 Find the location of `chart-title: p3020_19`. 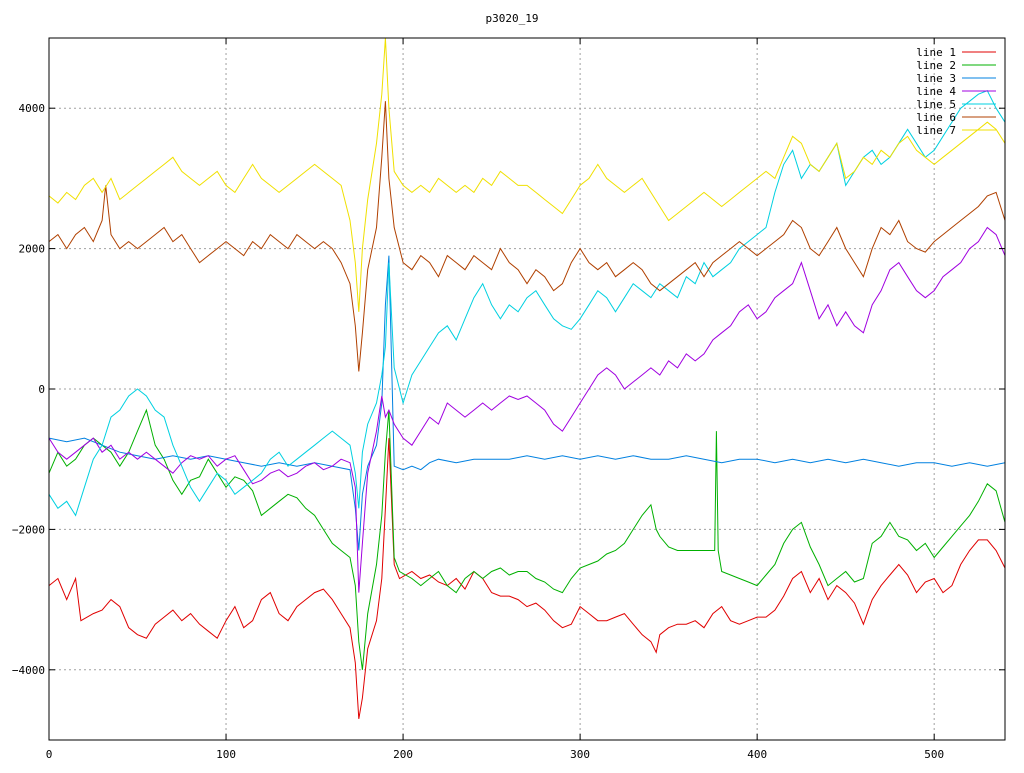

chart-title: p3020_19 is located at coordinates (512, 18).